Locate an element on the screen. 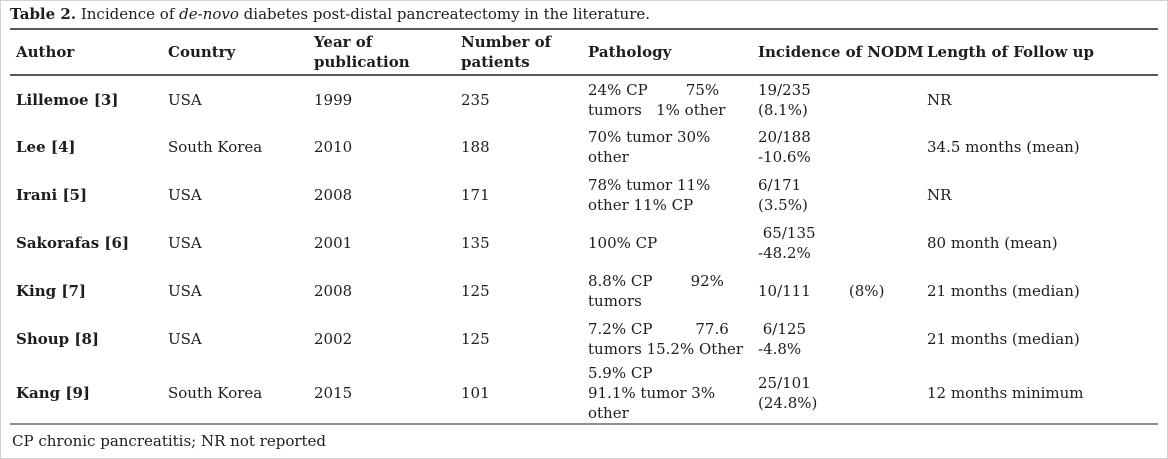 The height and width of the screenshot is (459, 1168). col-header-followup: Length of Follow up is located at coordinates (1042, 52).